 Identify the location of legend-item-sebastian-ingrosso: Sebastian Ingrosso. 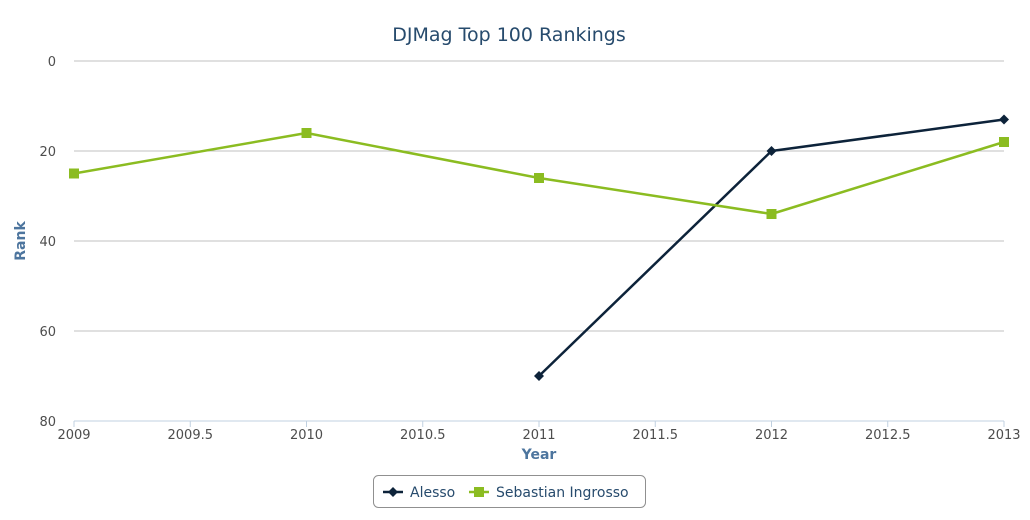
(549, 493).